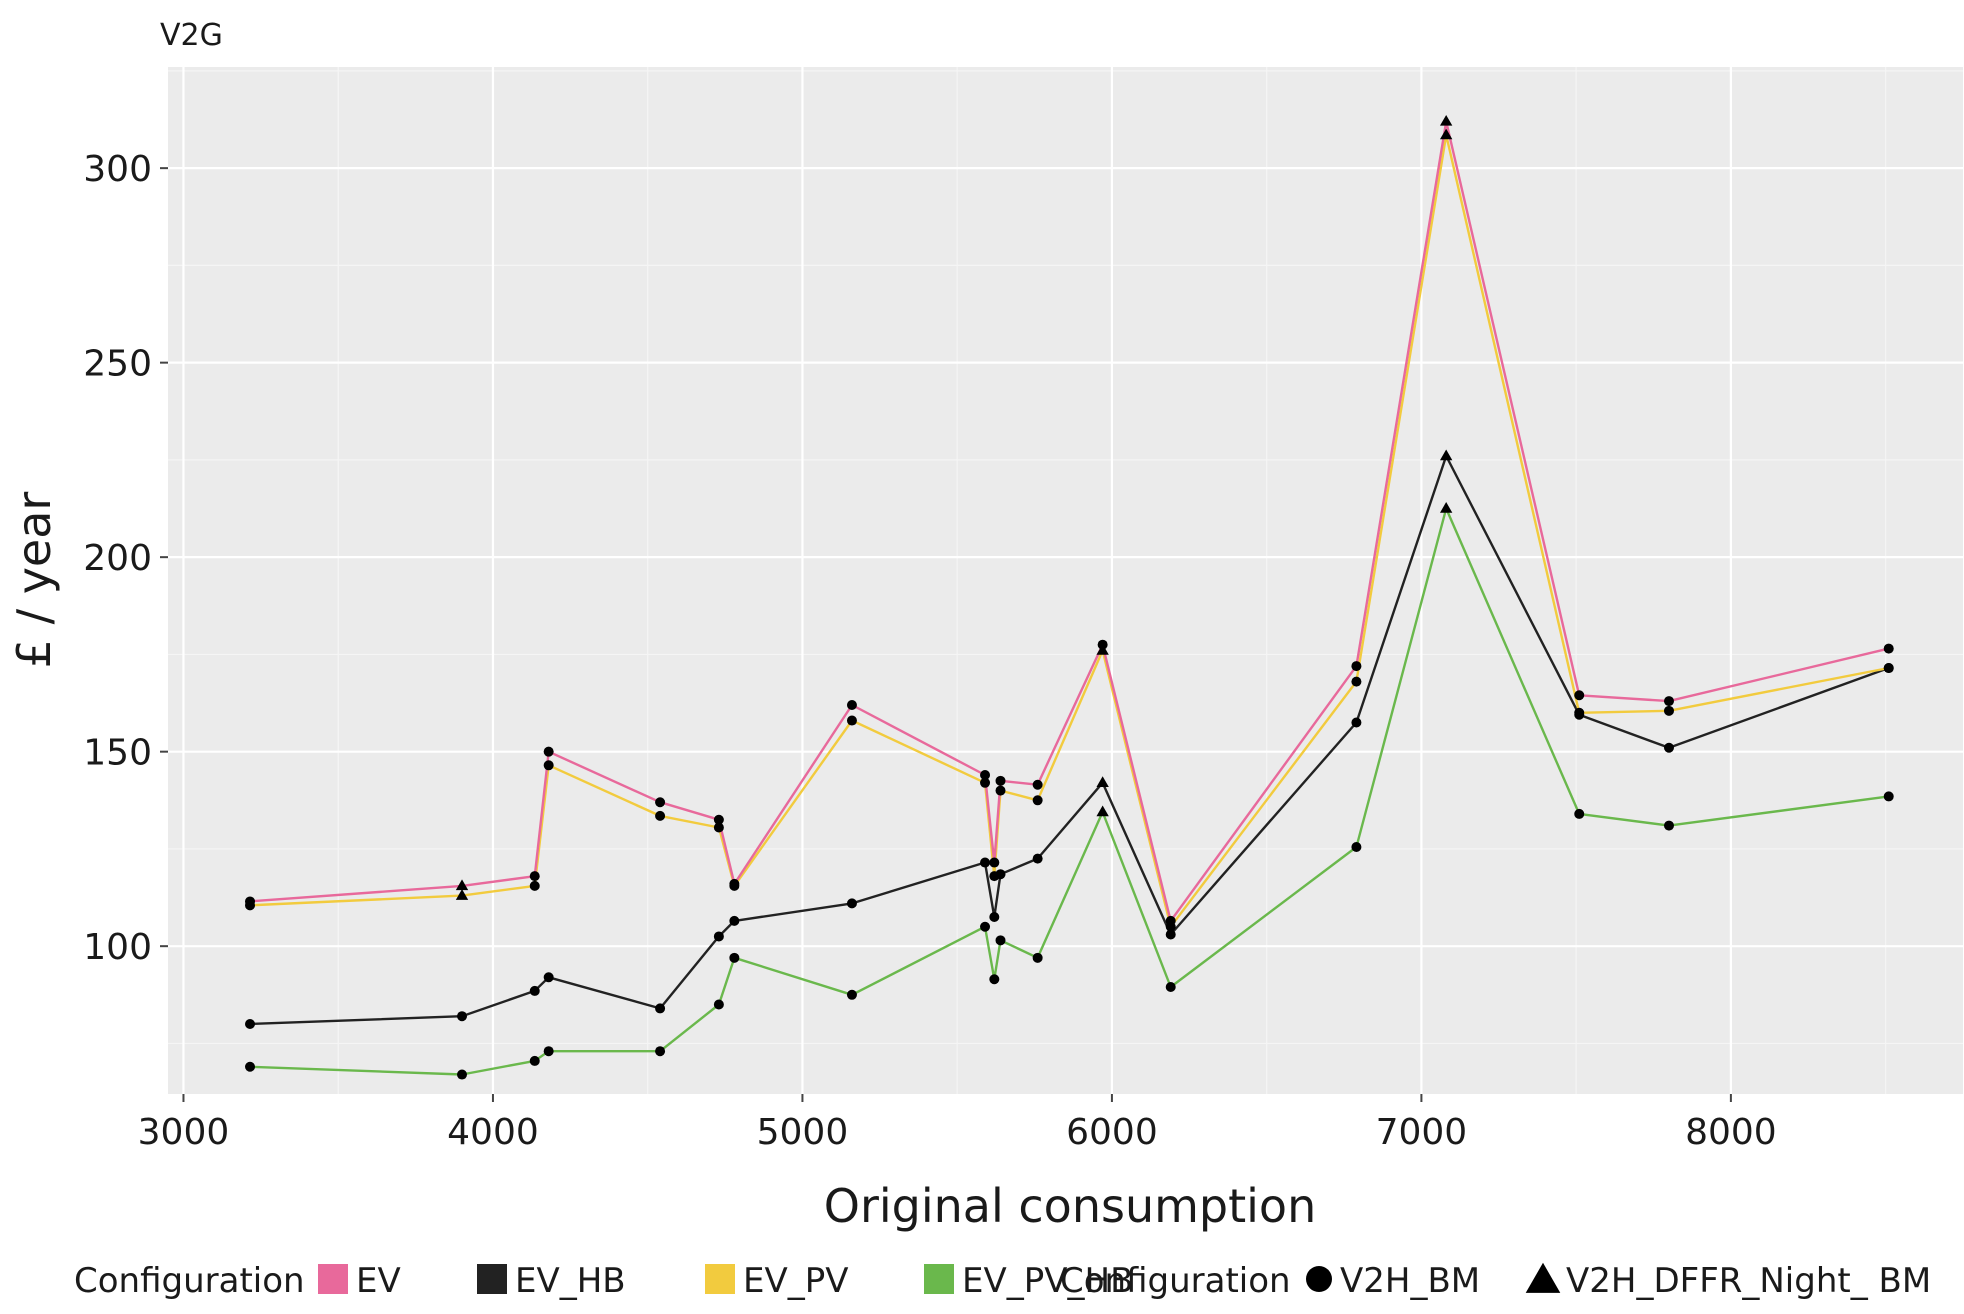  Describe the element at coordinates (493, 1132) in the screenshot. I see `x-tick-label: 4000` at that location.